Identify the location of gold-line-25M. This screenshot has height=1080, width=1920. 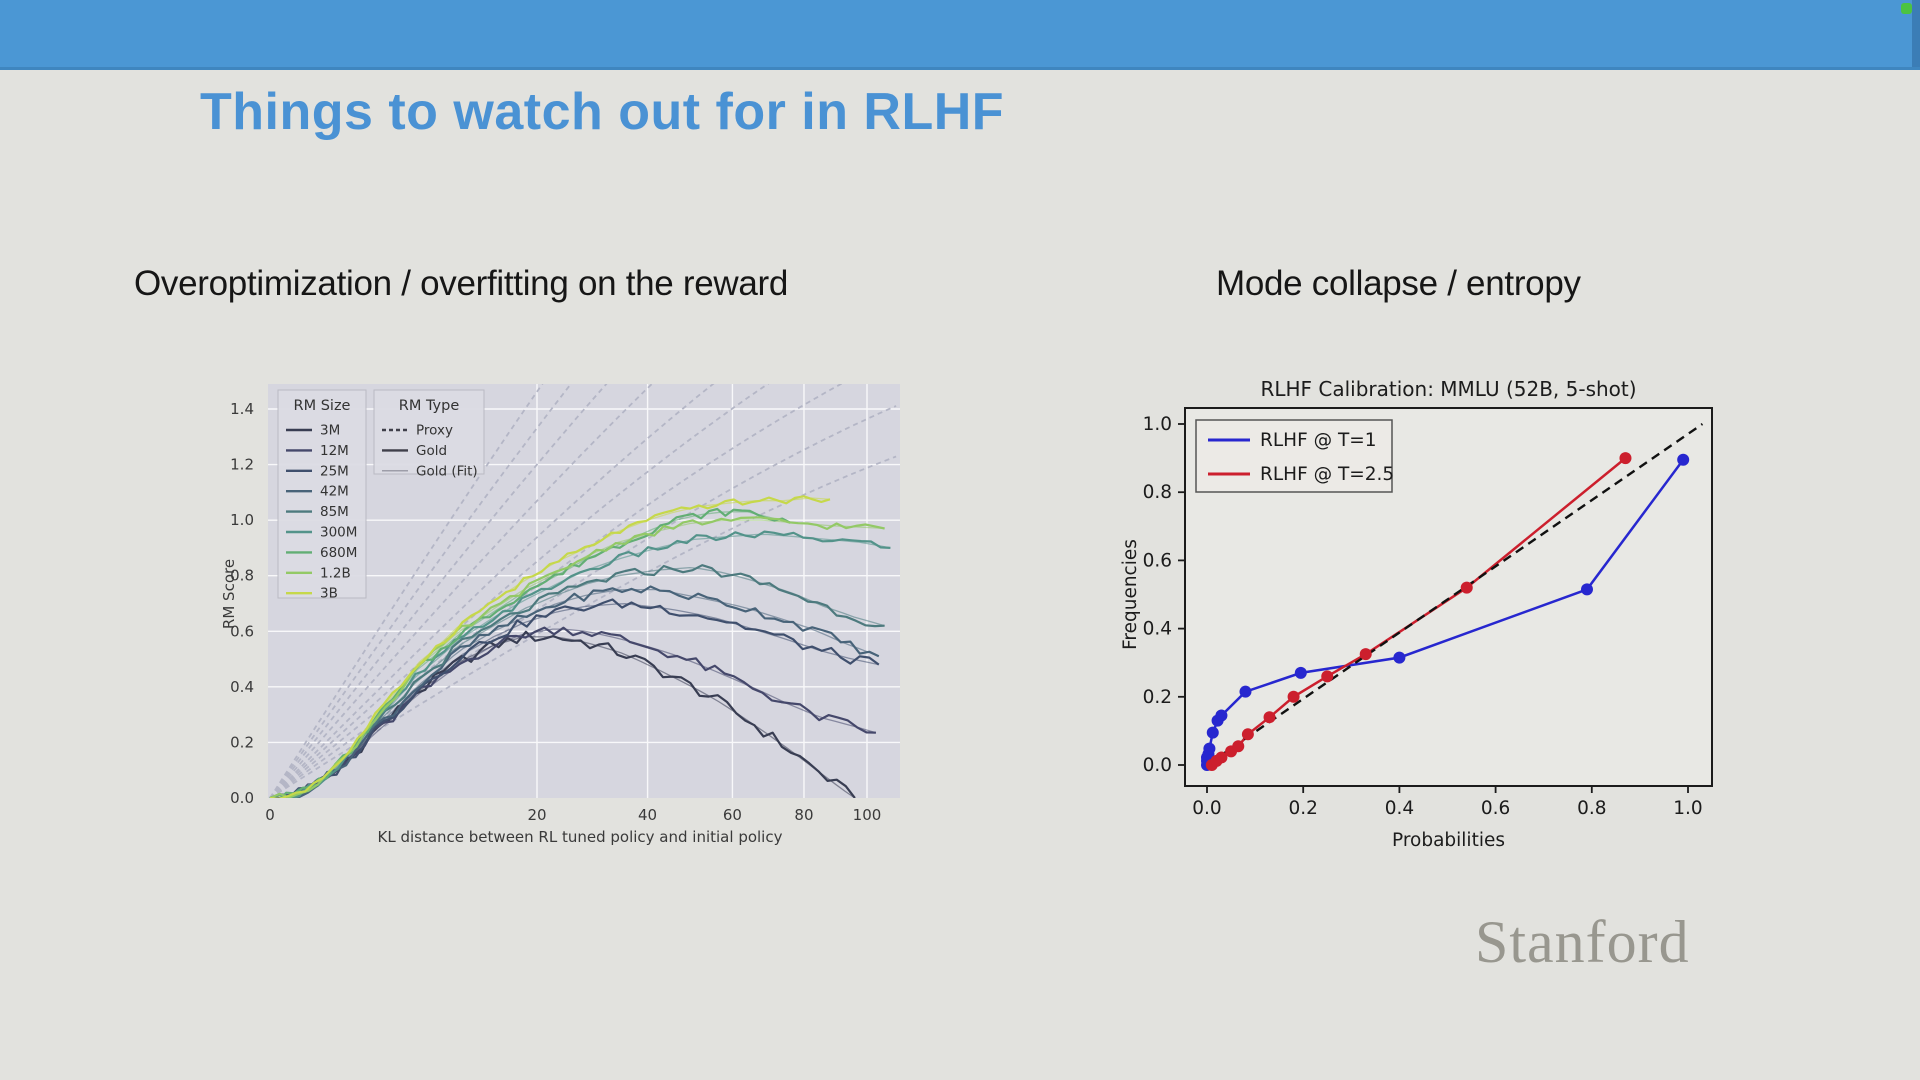
(575, 698).